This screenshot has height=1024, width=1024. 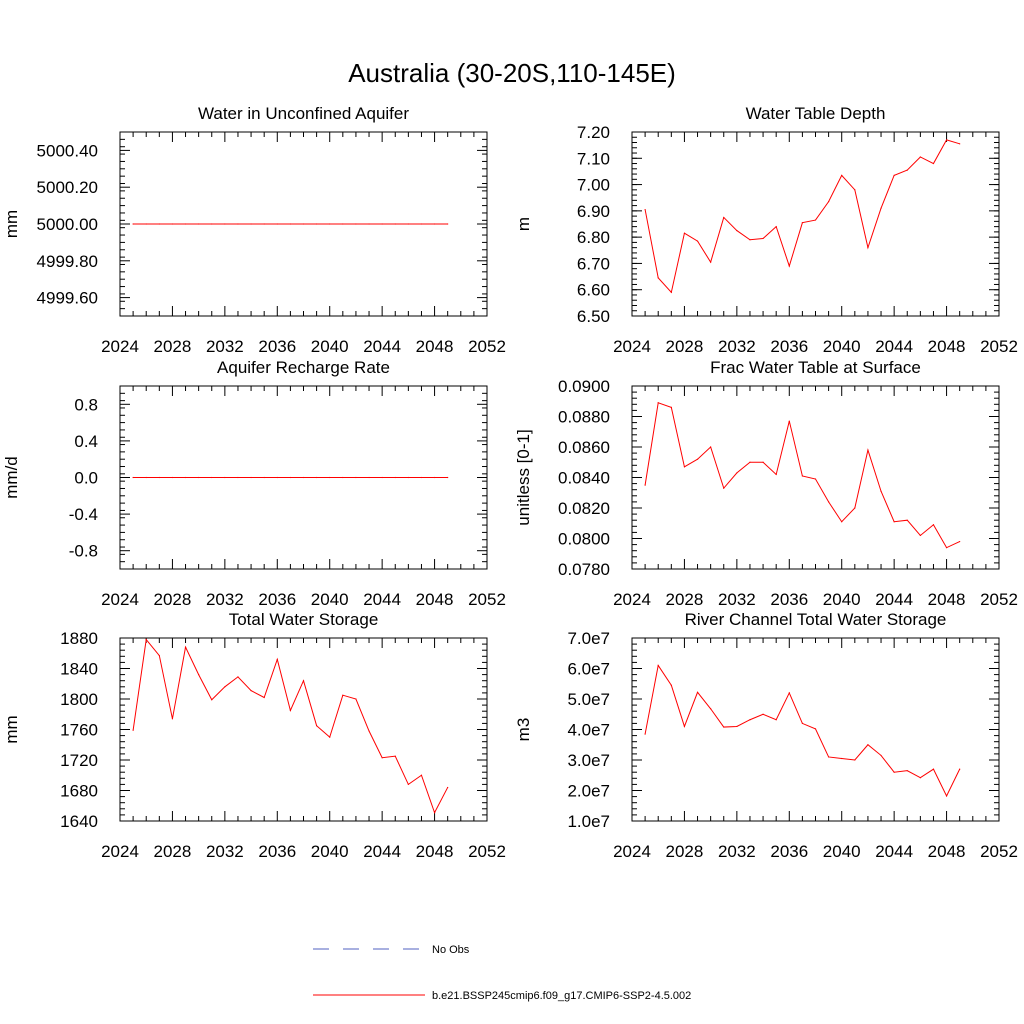 I want to click on y-tick-label: 1640, so click(x=79, y=821).